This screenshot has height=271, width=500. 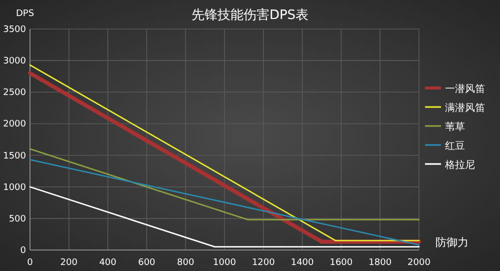 What do you see at coordinates (185, 263) in the screenshot?
I see `x-tick-label: 800` at bounding box center [185, 263].